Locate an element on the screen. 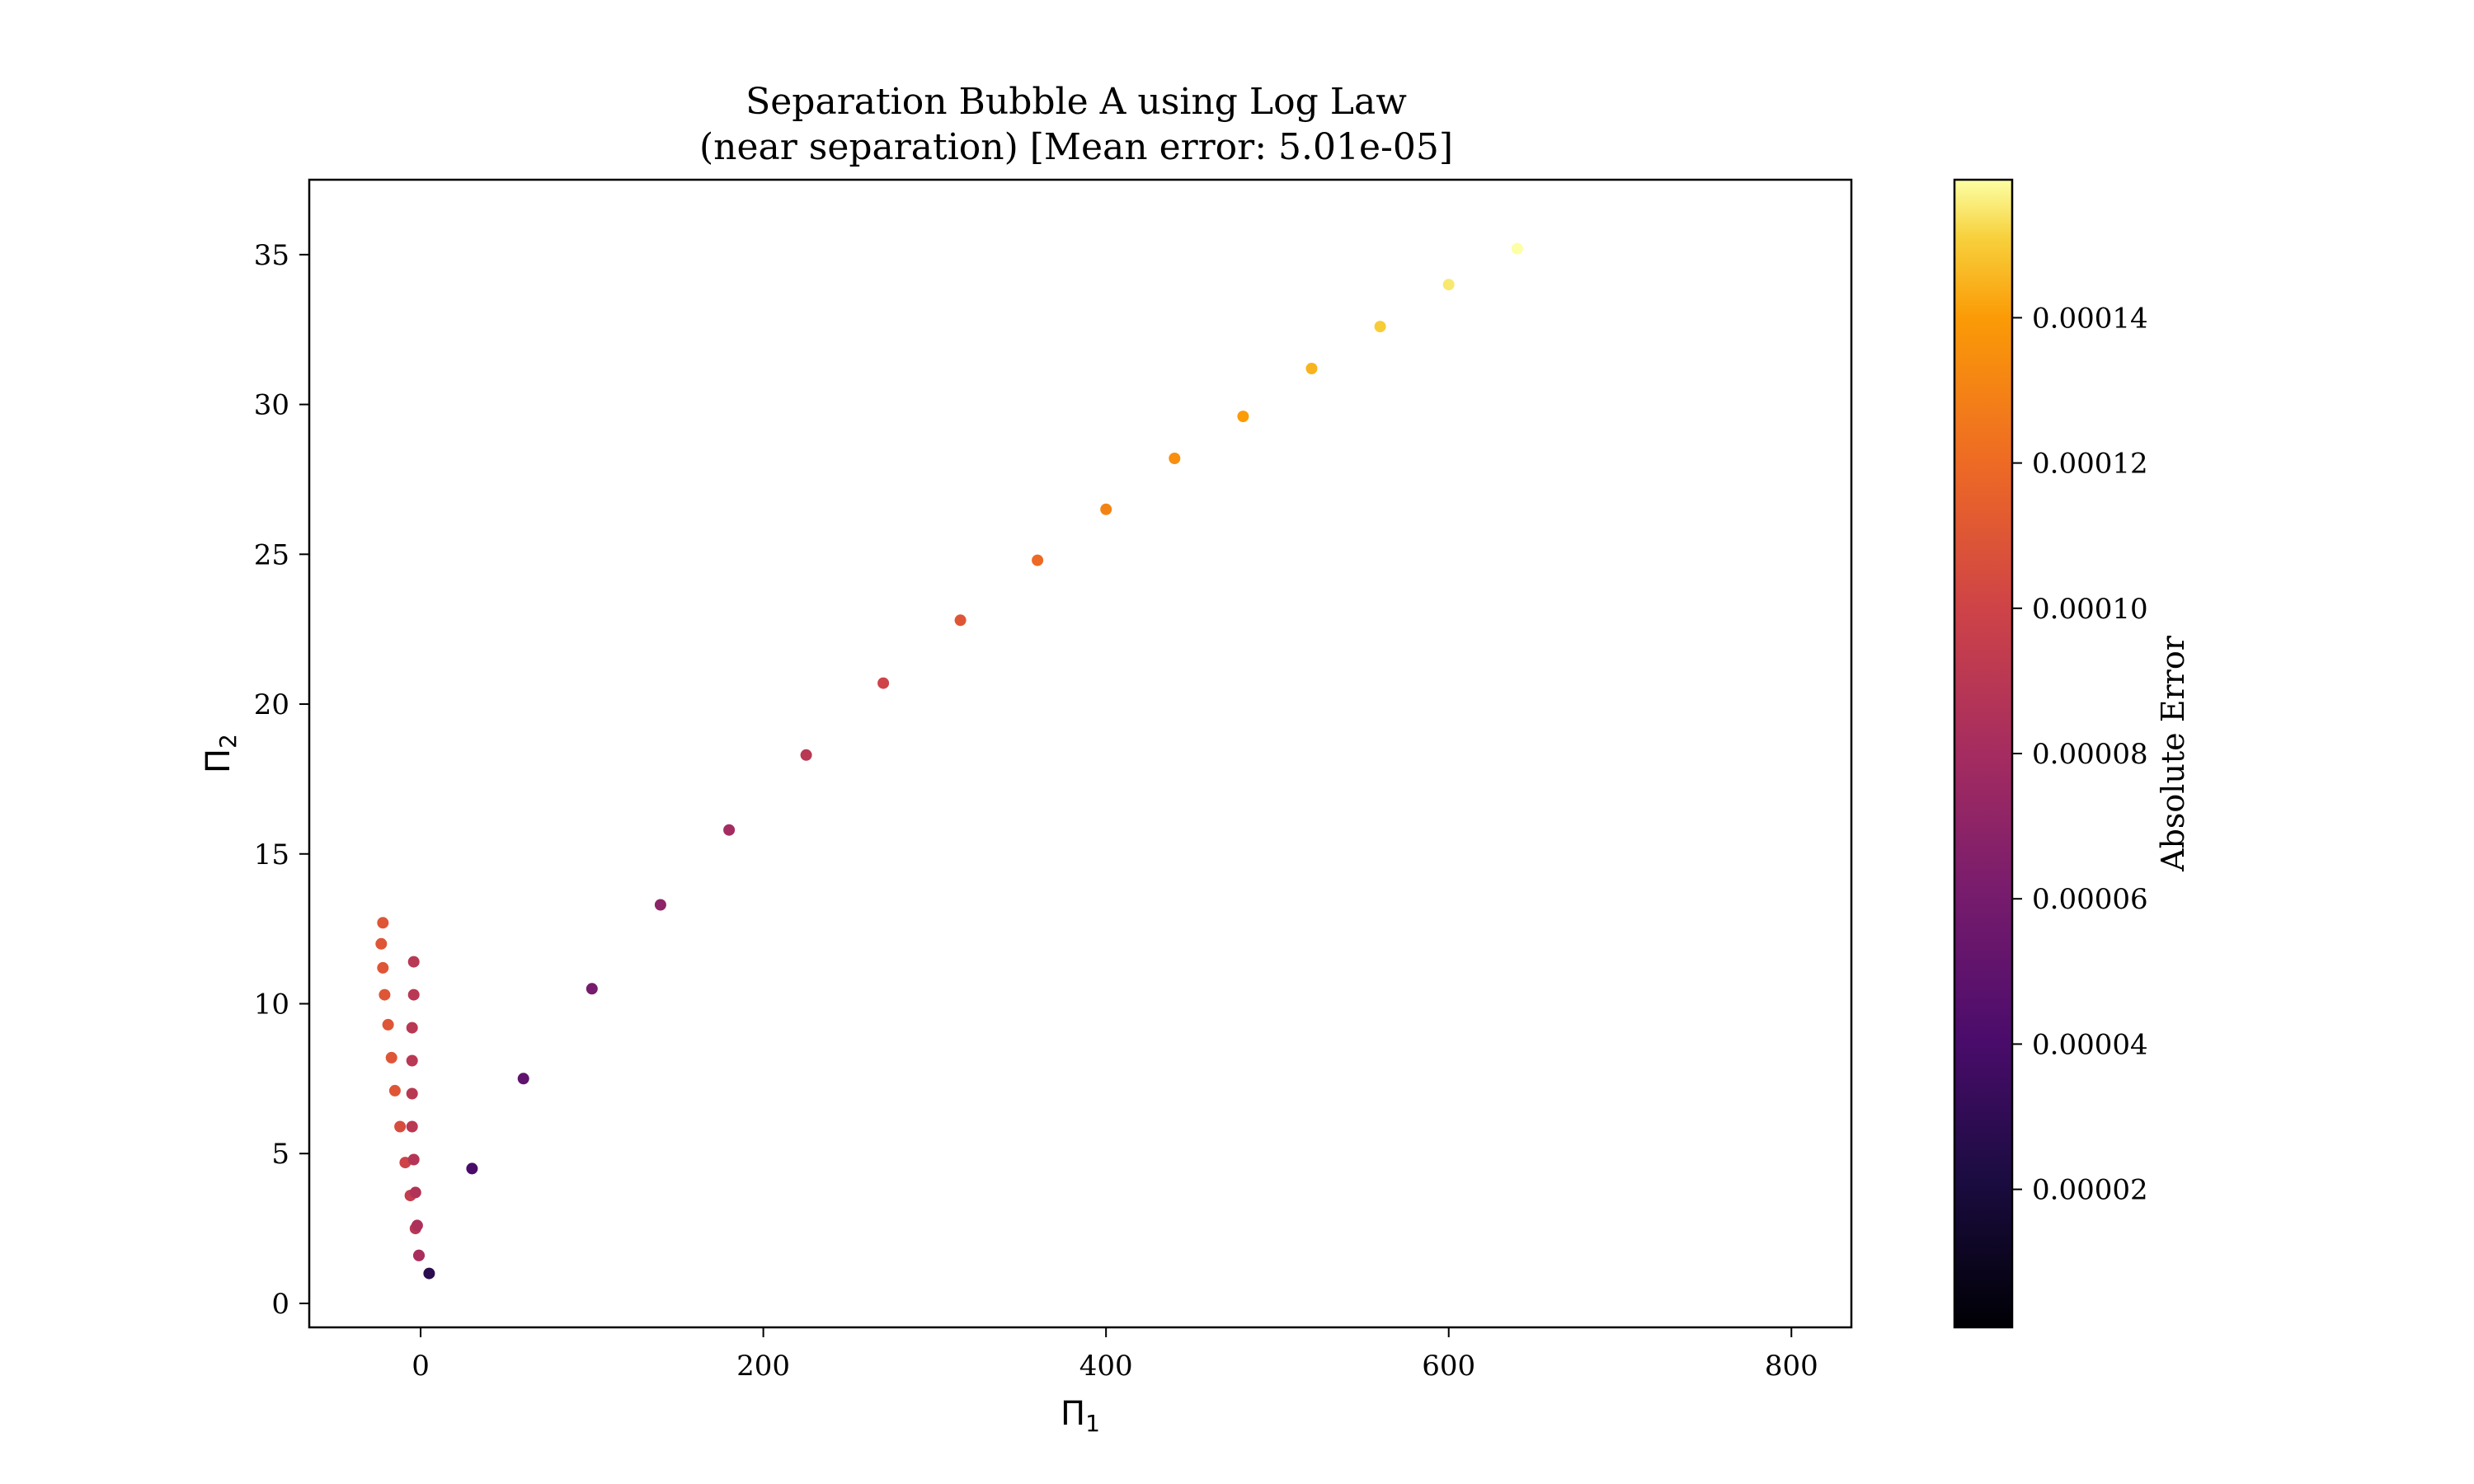 The height and width of the screenshot is (1484, 2474). colorbar-tick-label: 0.00010 is located at coordinates (2090, 609).